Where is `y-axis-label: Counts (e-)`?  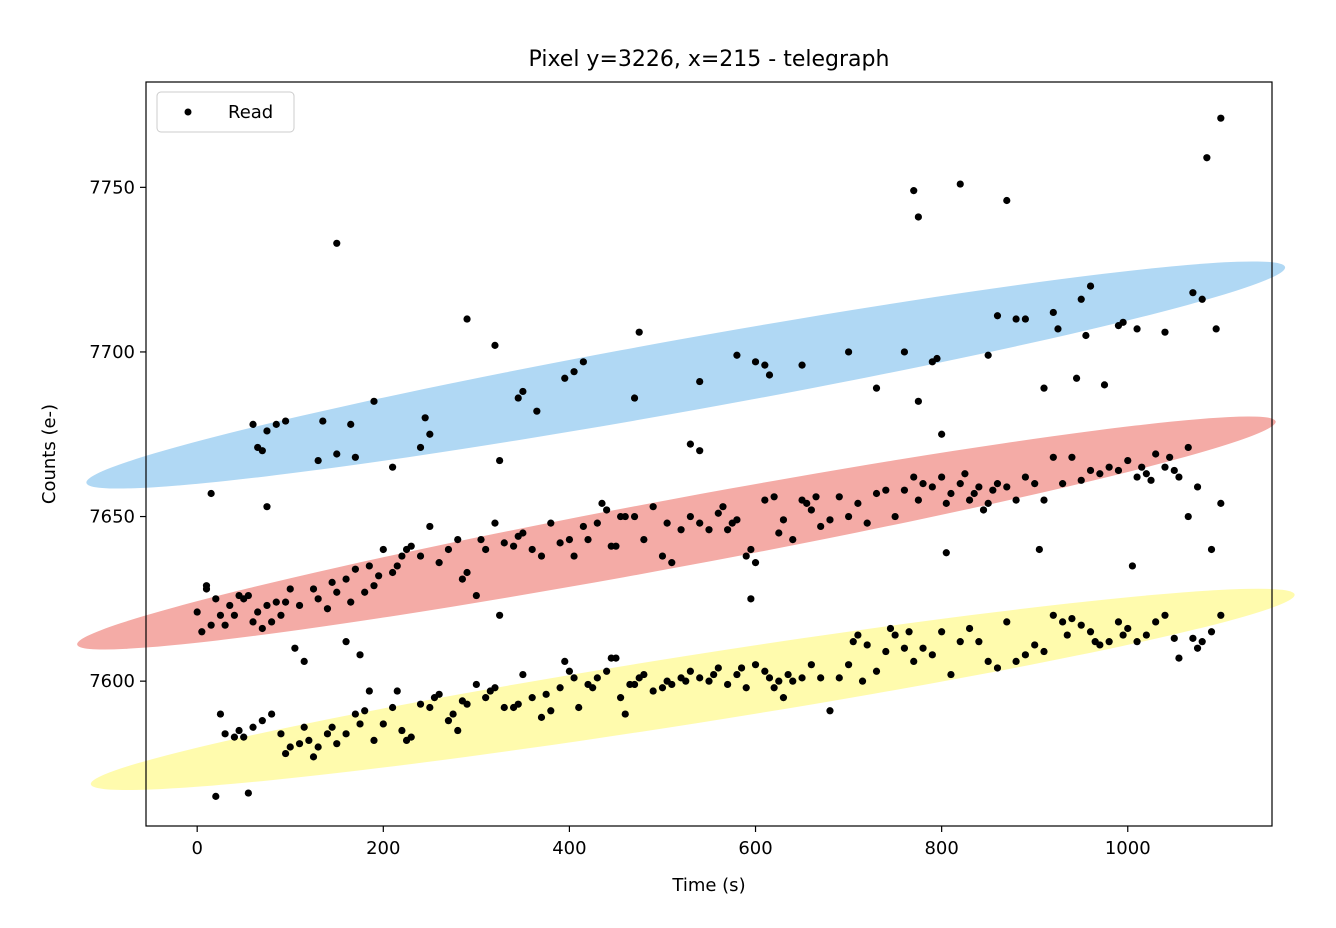 y-axis-label: Counts (e-) is located at coordinates (49, 454).